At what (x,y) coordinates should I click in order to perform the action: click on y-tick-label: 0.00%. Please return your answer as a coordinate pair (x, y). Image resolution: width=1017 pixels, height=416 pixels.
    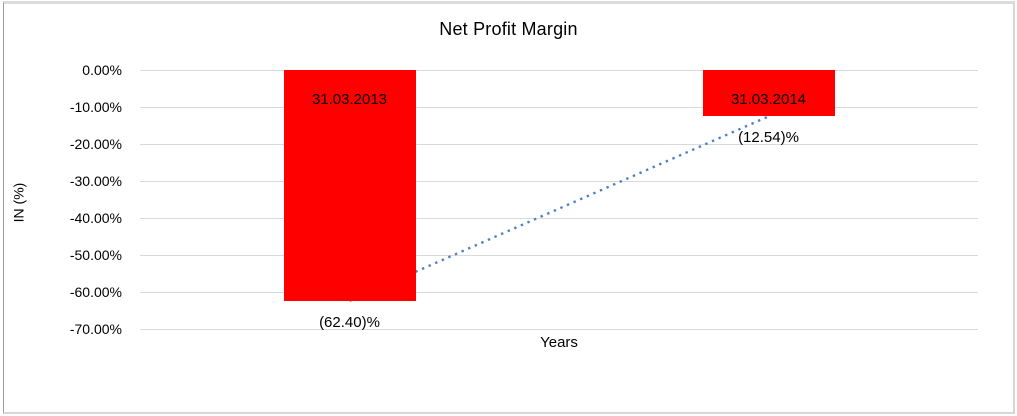
    Looking at the image, I should click on (102, 70).